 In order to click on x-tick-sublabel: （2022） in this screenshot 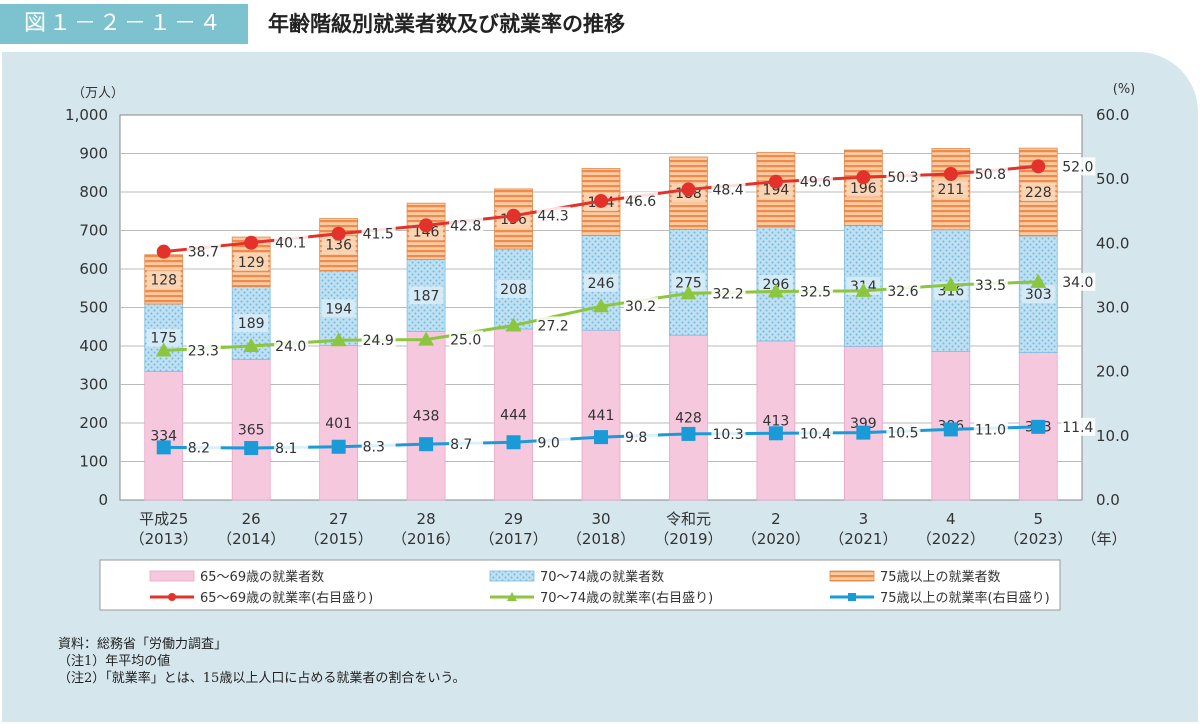, I will do `click(951, 539)`.